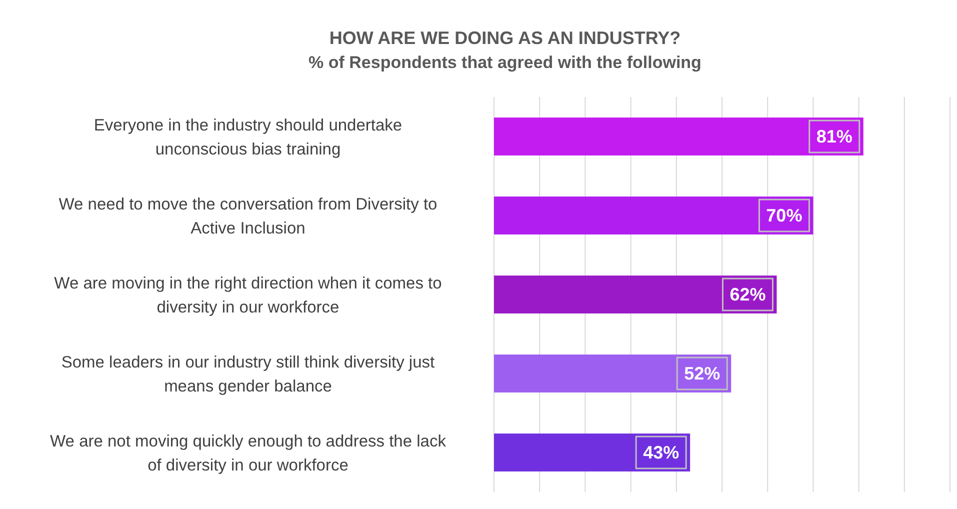 Image resolution: width=957 pixels, height=509 pixels. Describe the element at coordinates (248, 217) in the screenshot. I see `y-tick-label: We need to move the conversation from Diversity to Active Inclusion` at that location.